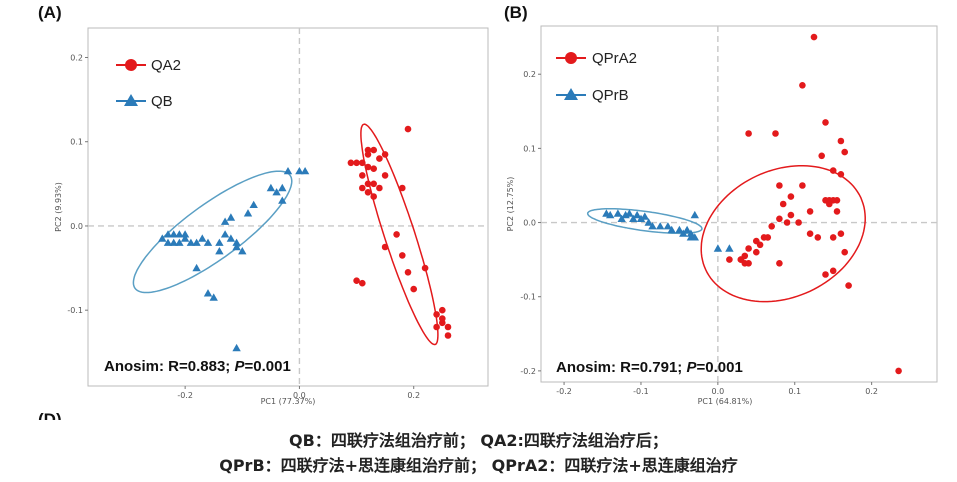 This screenshot has height=482, width=957. What do you see at coordinates (50, 12) in the screenshot?
I see `panel-a-label: (A)` at bounding box center [50, 12].